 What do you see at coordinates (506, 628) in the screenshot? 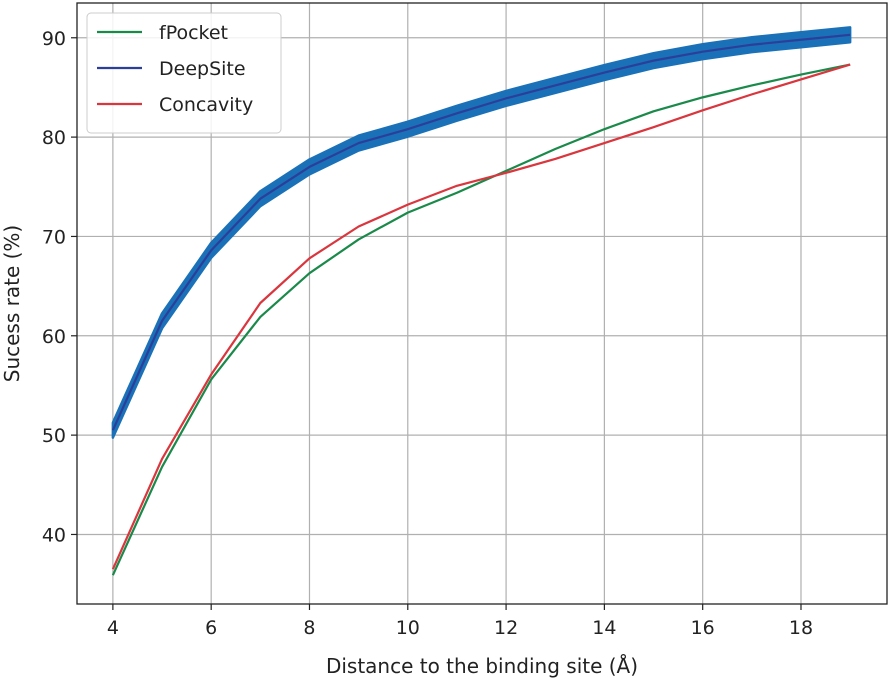
I see `x-tick-label: 12` at bounding box center [506, 628].